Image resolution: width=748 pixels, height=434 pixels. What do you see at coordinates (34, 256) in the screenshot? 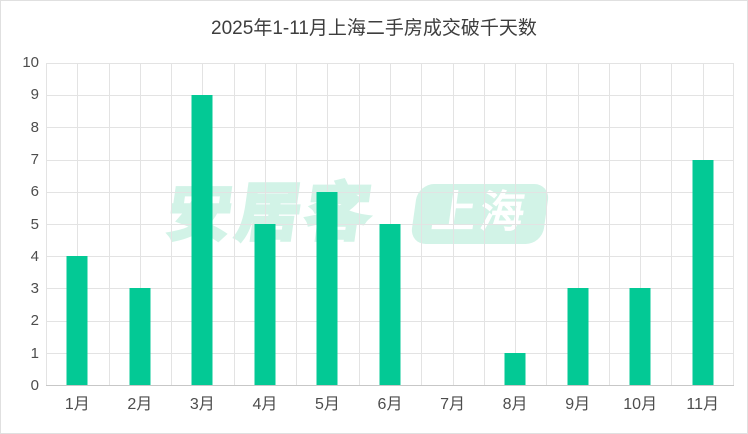
I see `y-axis-tick-label: 4` at bounding box center [34, 256].